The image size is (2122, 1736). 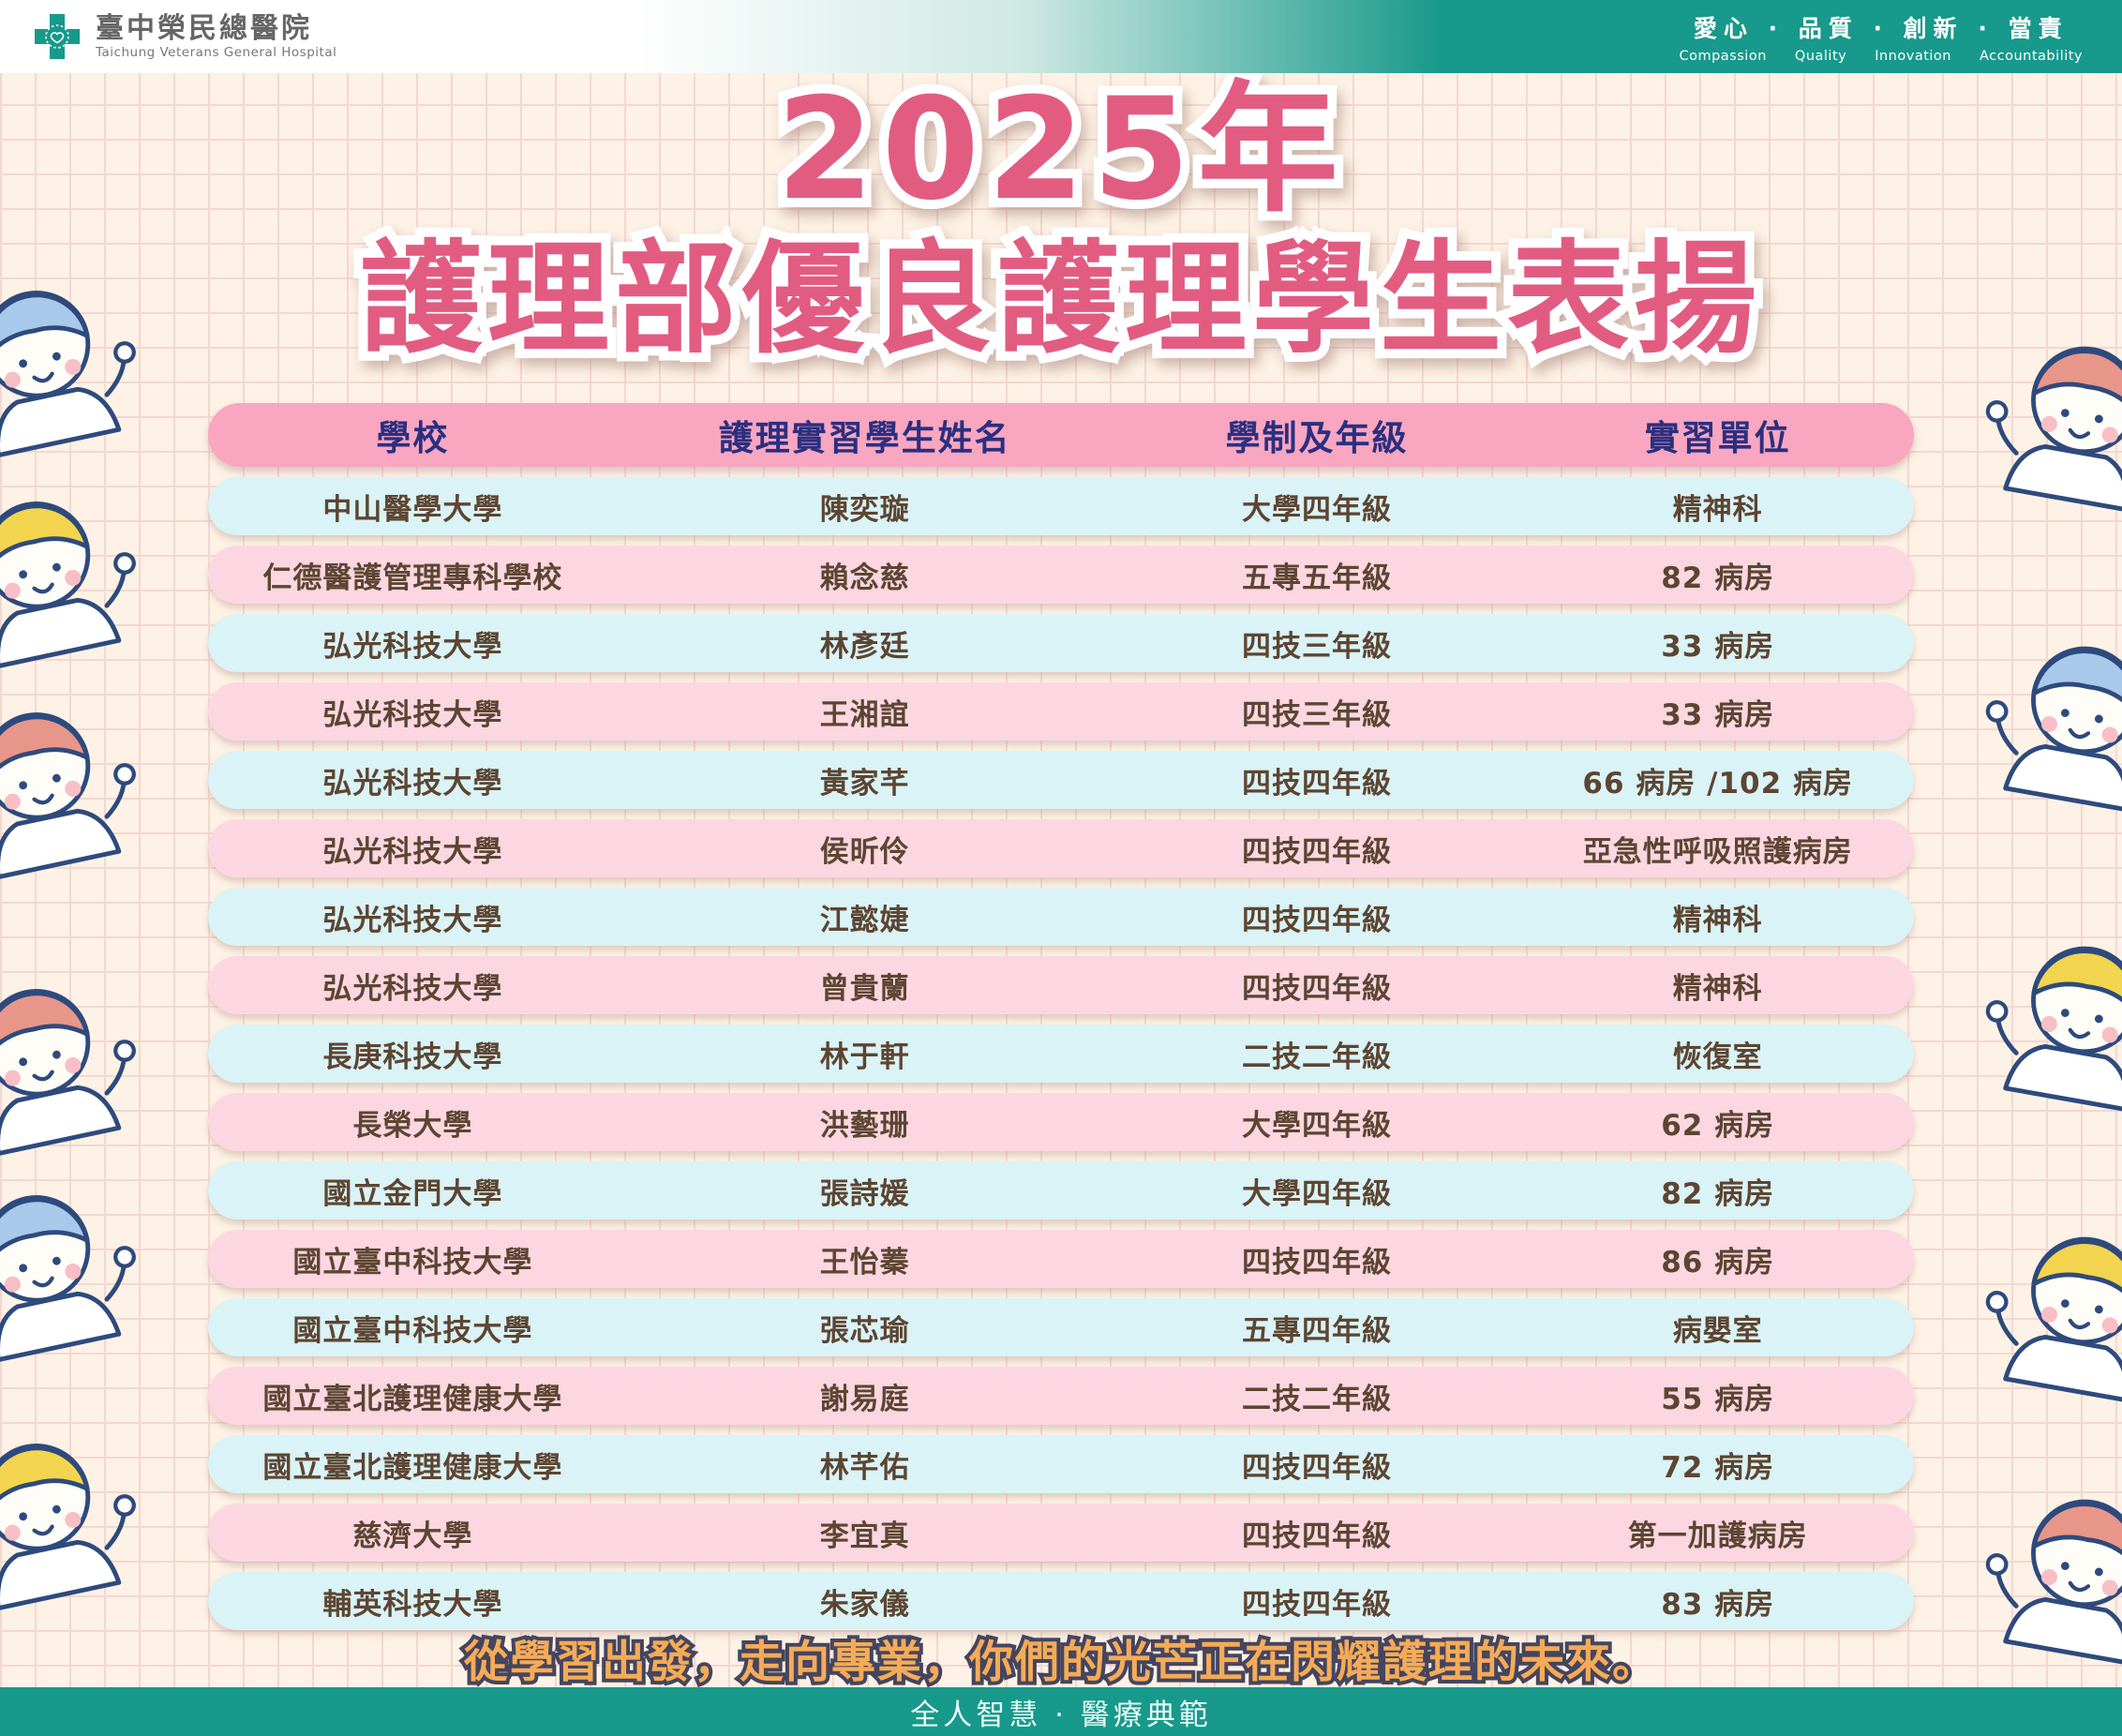 I want to click on table-row: 長庚科技大學 林于軒 二技二年級 恢復室, so click(x=1061, y=1054).